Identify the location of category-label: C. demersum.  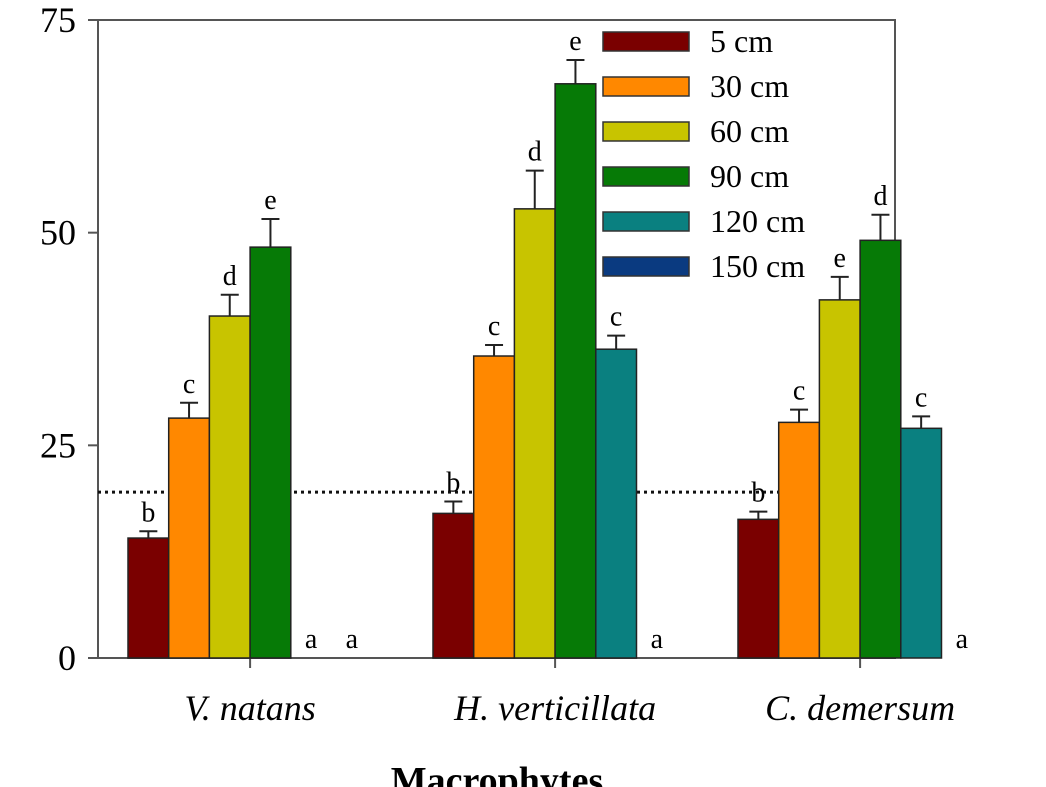
(860, 708).